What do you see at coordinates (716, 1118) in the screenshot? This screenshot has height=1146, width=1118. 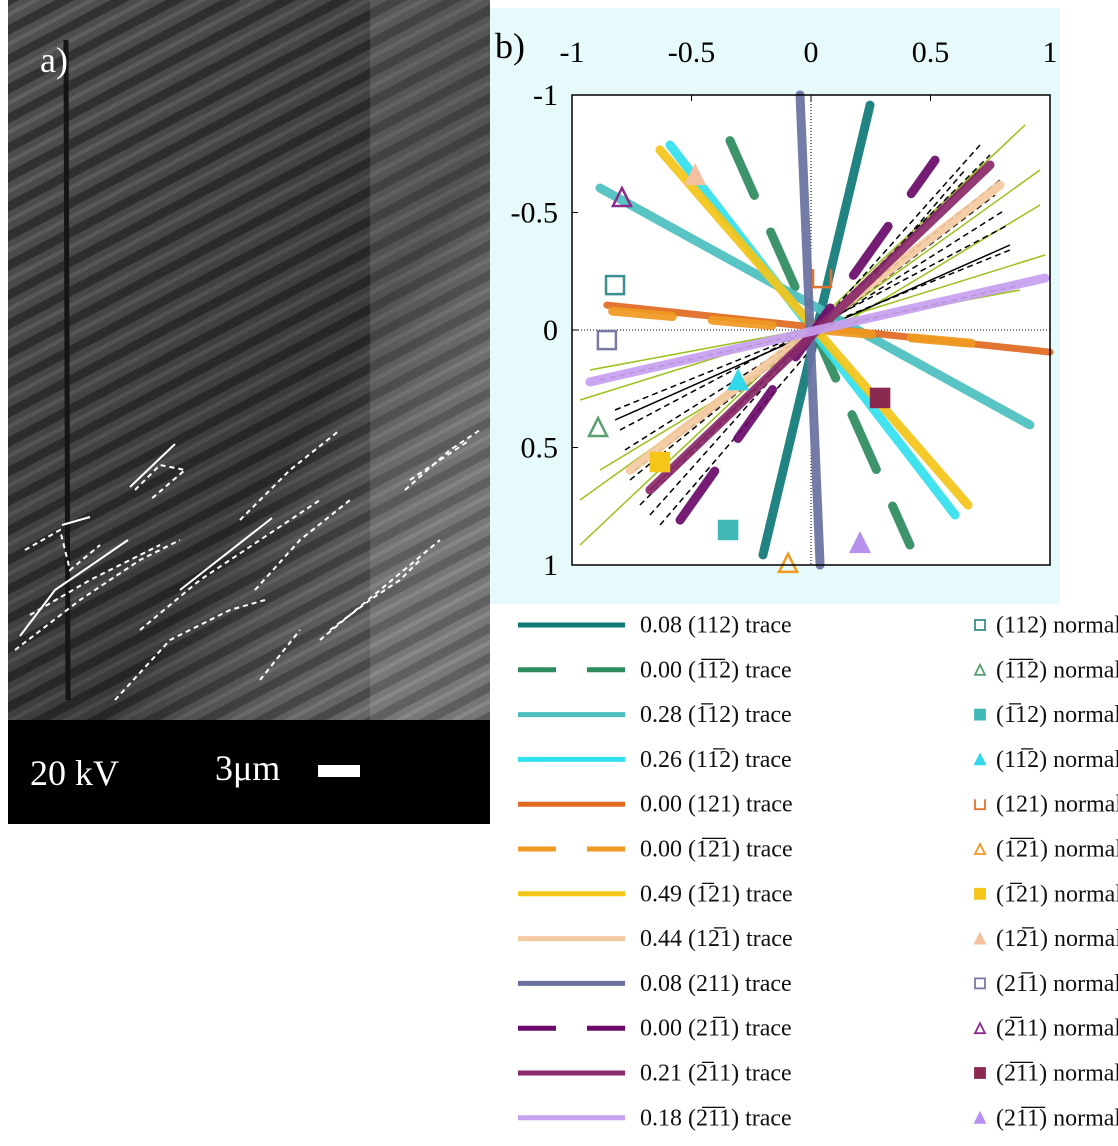 I see `legend-label: 0.18 (2̅1̅1) trace` at bounding box center [716, 1118].